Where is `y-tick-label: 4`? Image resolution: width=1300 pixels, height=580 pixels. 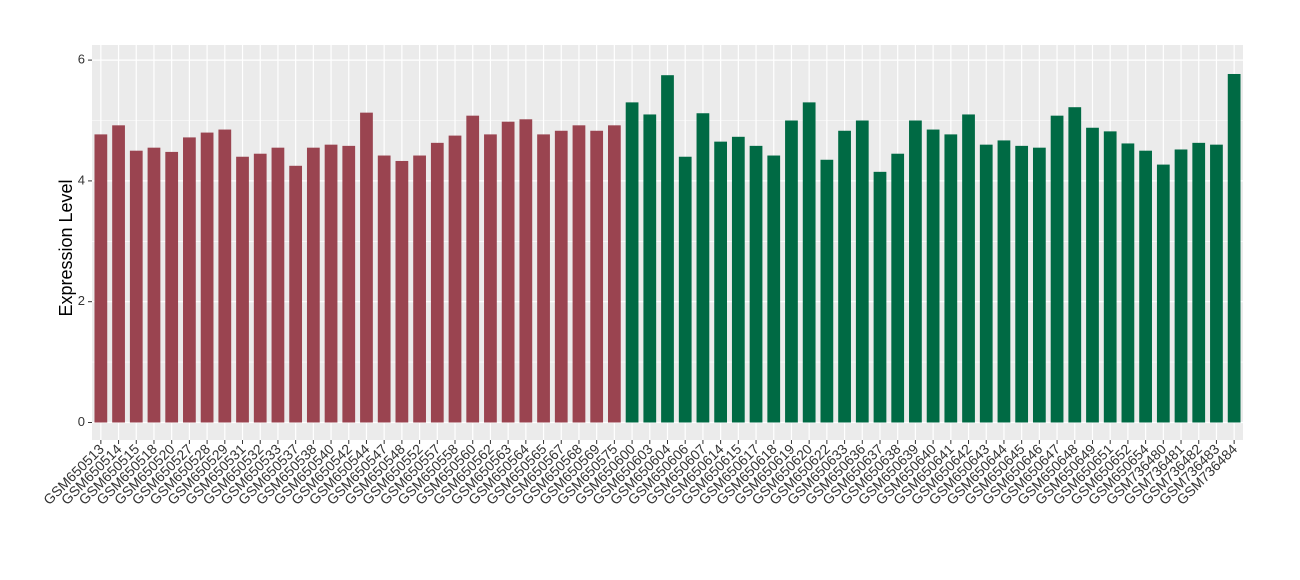
y-tick-label: 4 is located at coordinates (81, 179).